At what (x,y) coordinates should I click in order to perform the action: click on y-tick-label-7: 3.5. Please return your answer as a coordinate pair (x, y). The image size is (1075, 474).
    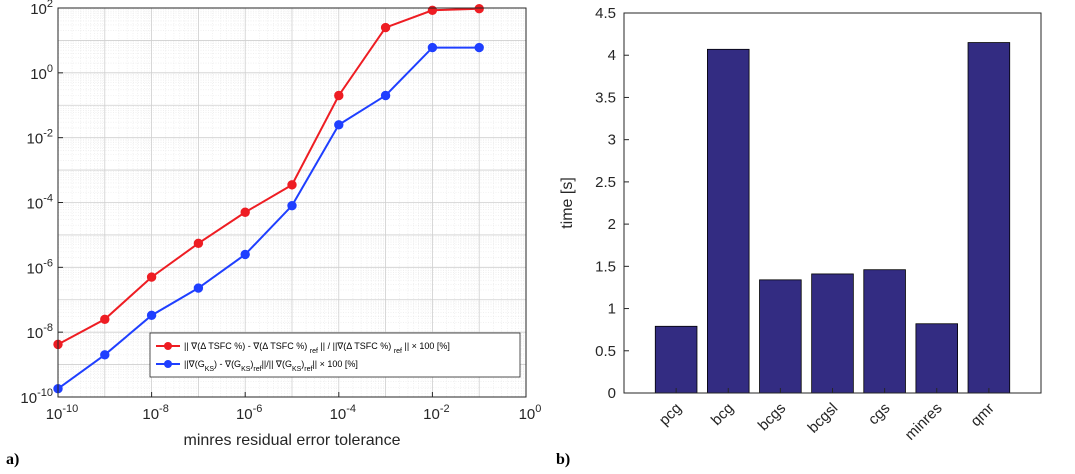
    Looking at the image, I should click on (605, 97).